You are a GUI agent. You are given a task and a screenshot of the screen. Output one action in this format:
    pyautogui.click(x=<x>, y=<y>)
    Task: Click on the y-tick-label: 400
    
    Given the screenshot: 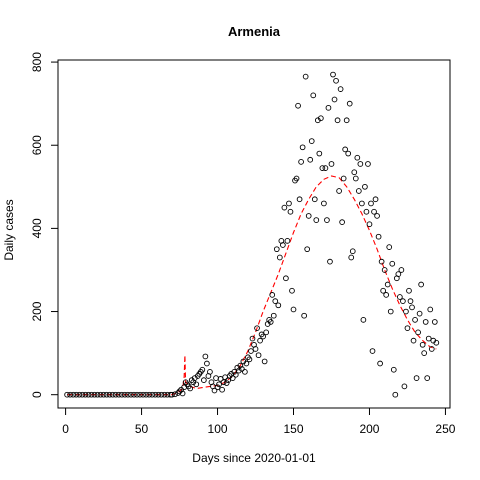 What is the action you would take?
    pyautogui.click(x=37, y=228)
    